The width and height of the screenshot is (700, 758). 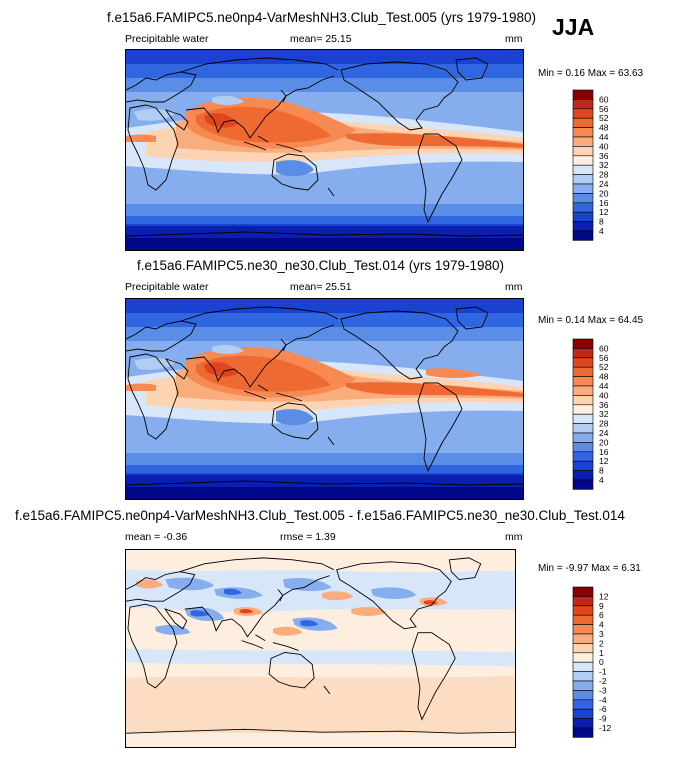 What do you see at coordinates (604, 109) in the screenshot?
I see `panel1-colorbar-tick-label: 56` at bounding box center [604, 109].